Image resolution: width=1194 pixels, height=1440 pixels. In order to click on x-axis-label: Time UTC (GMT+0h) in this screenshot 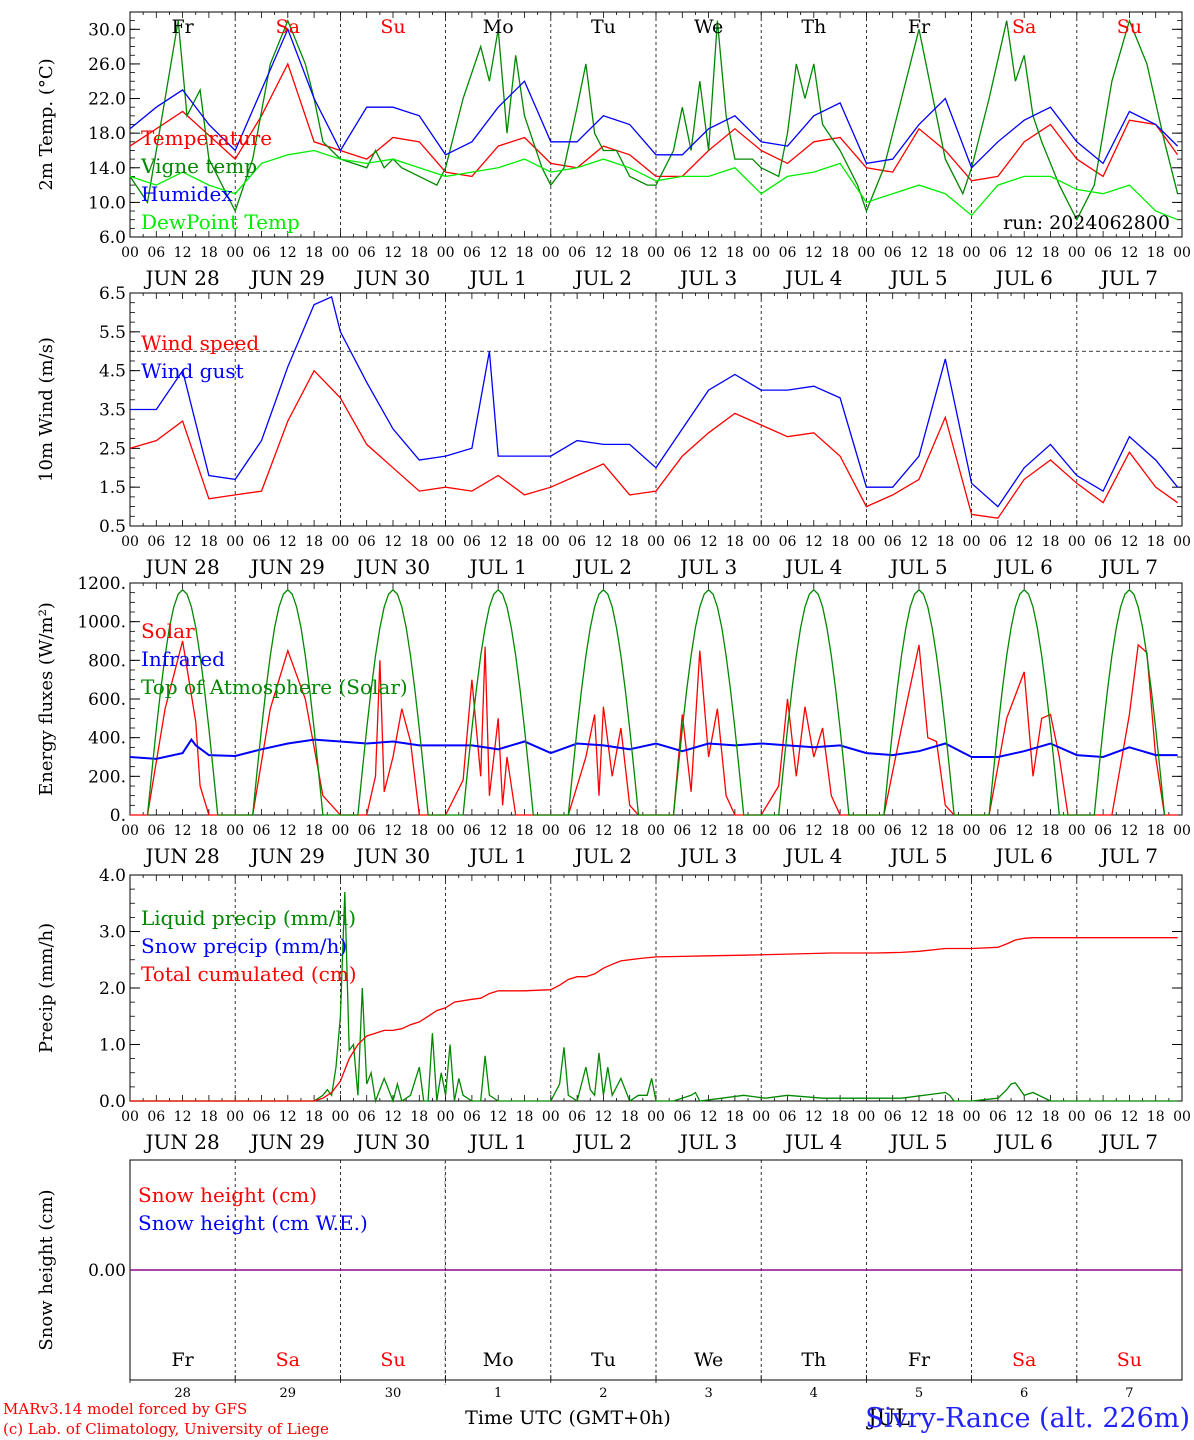, I will do `click(568, 1418)`.